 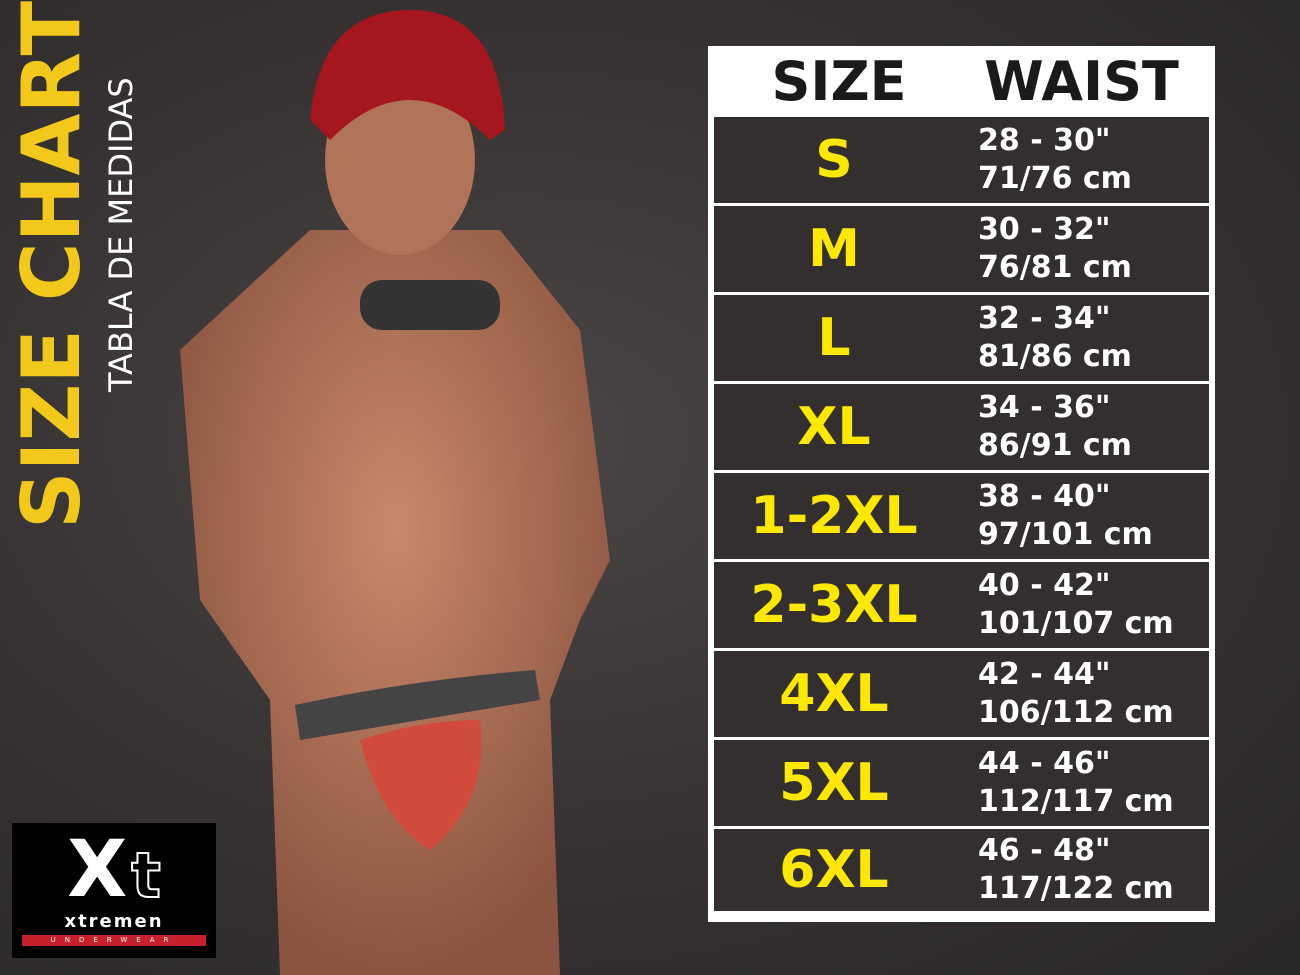 What do you see at coordinates (1081, 338) in the screenshot?
I see `waist-measurement: 32 - 34" 81/86 cm` at bounding box center [1081, 338].